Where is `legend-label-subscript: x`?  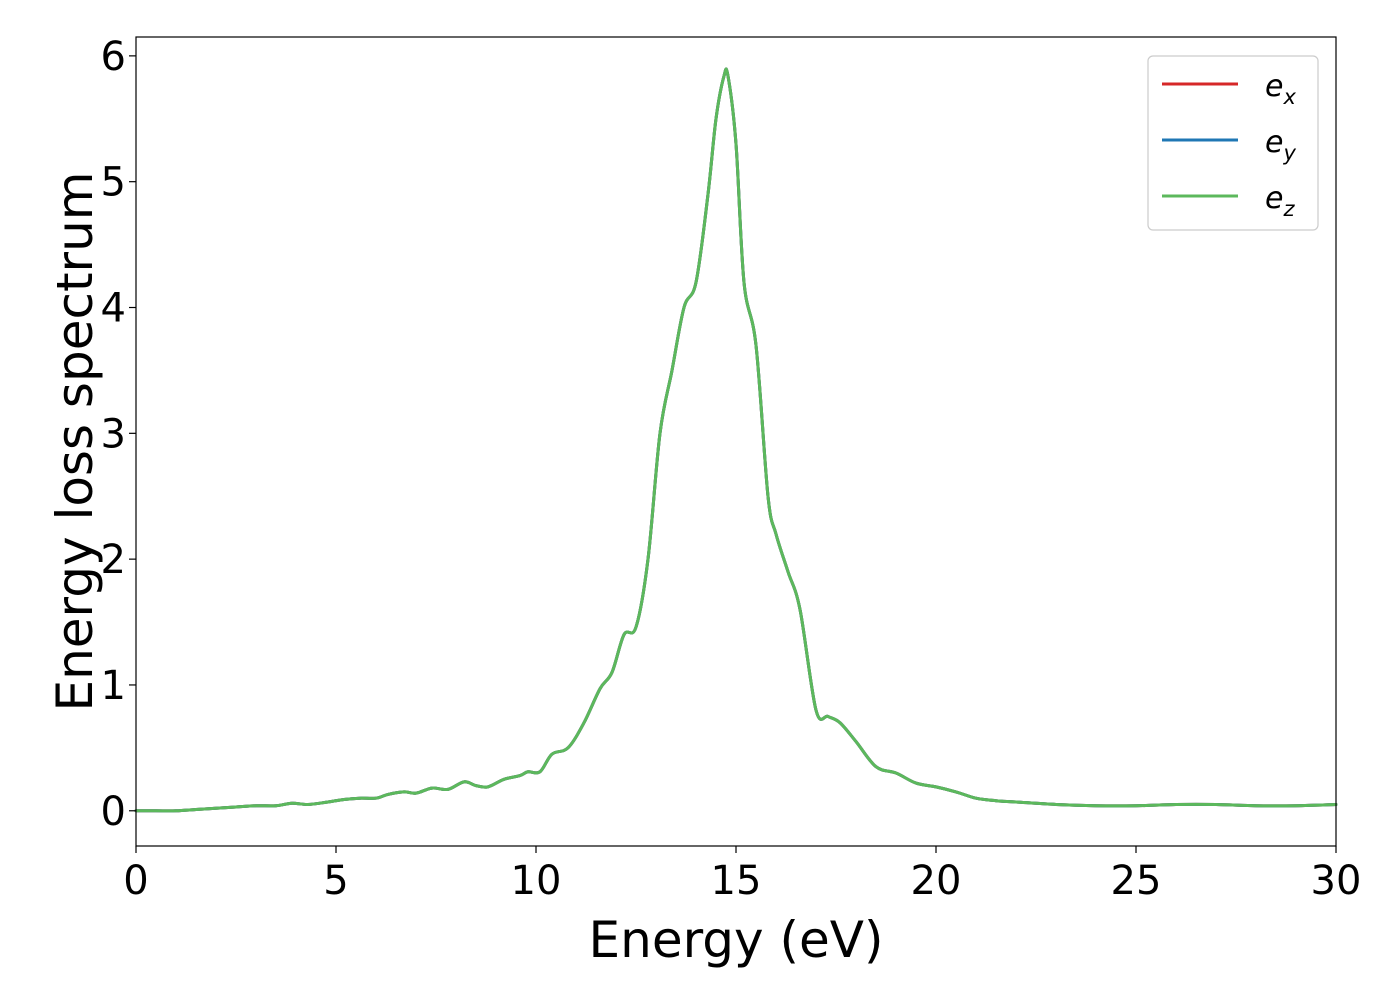
legend-label-subscript: x is located at coordinates (1289, 97).